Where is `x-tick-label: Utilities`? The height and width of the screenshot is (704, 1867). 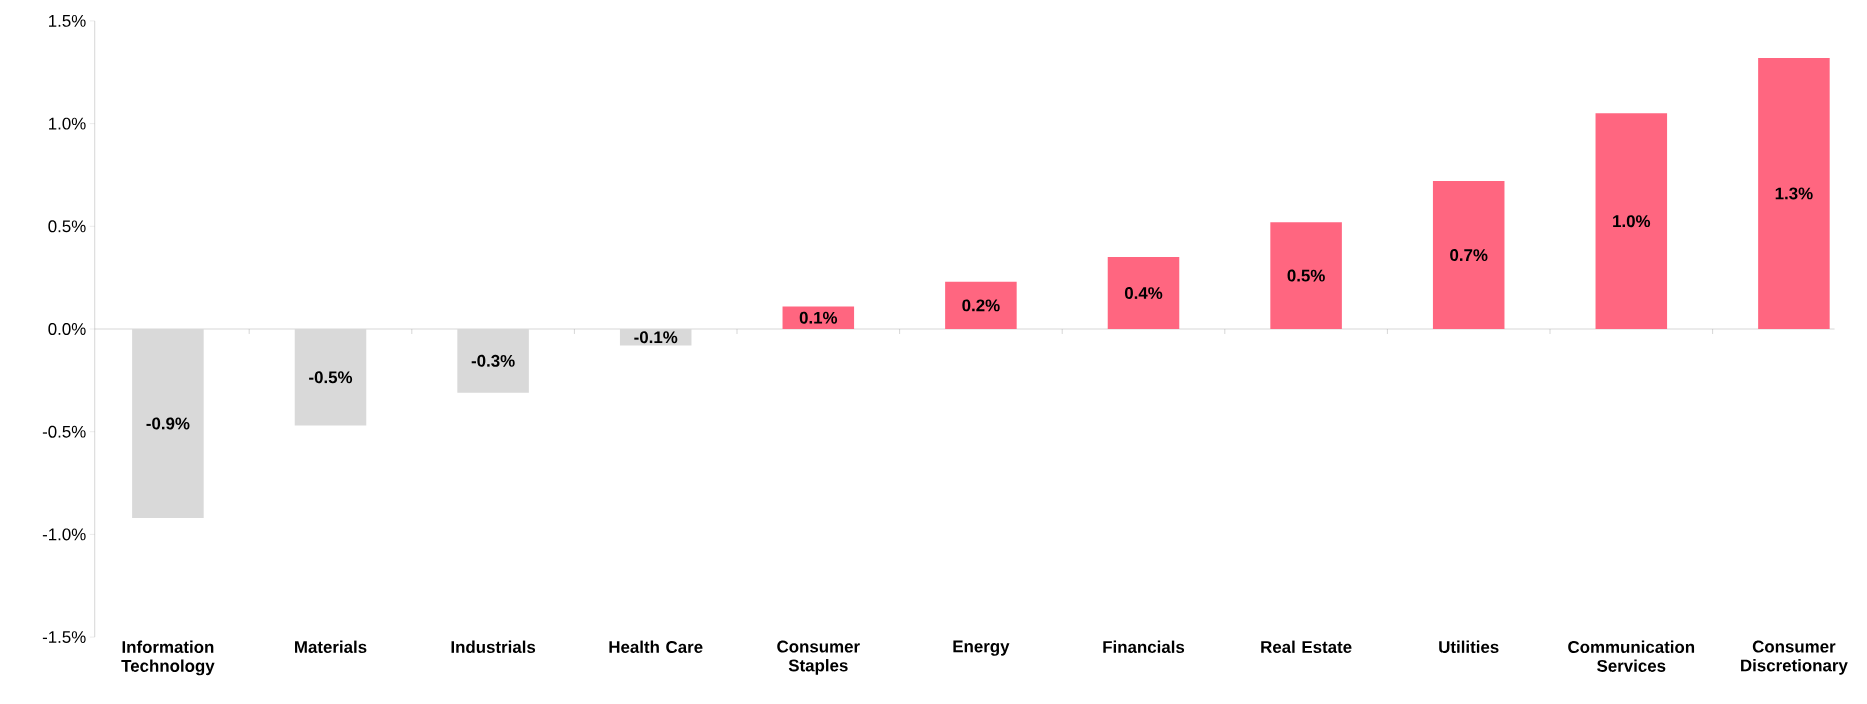 x-tick-label: Utilities is located at coordinates (1469, 647).